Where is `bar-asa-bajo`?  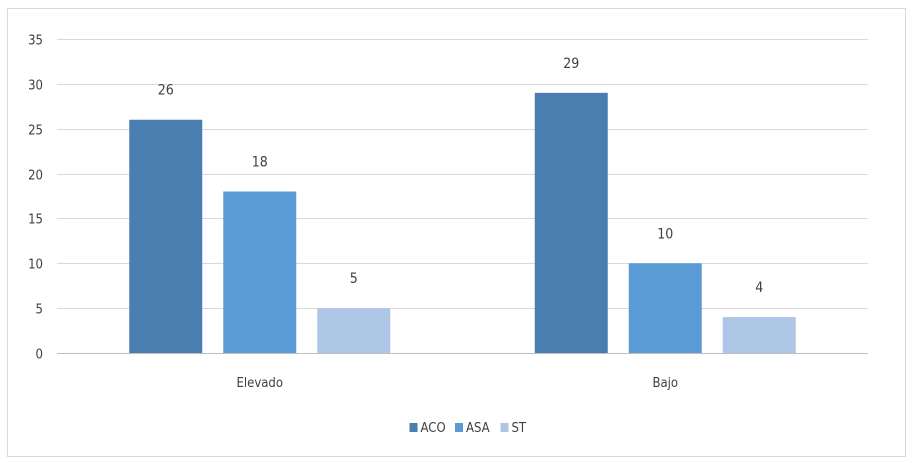
bar-asa-bajo is located at coordinates (665, 308).